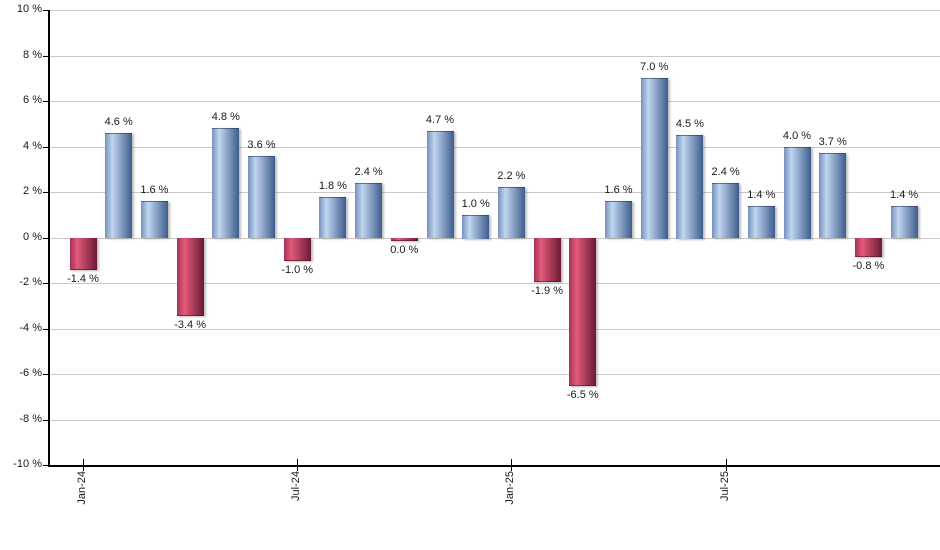  Describe the element at coordinates (724, 486) in the screenshot. I see `x-axis-label: Jul-25` at that location.